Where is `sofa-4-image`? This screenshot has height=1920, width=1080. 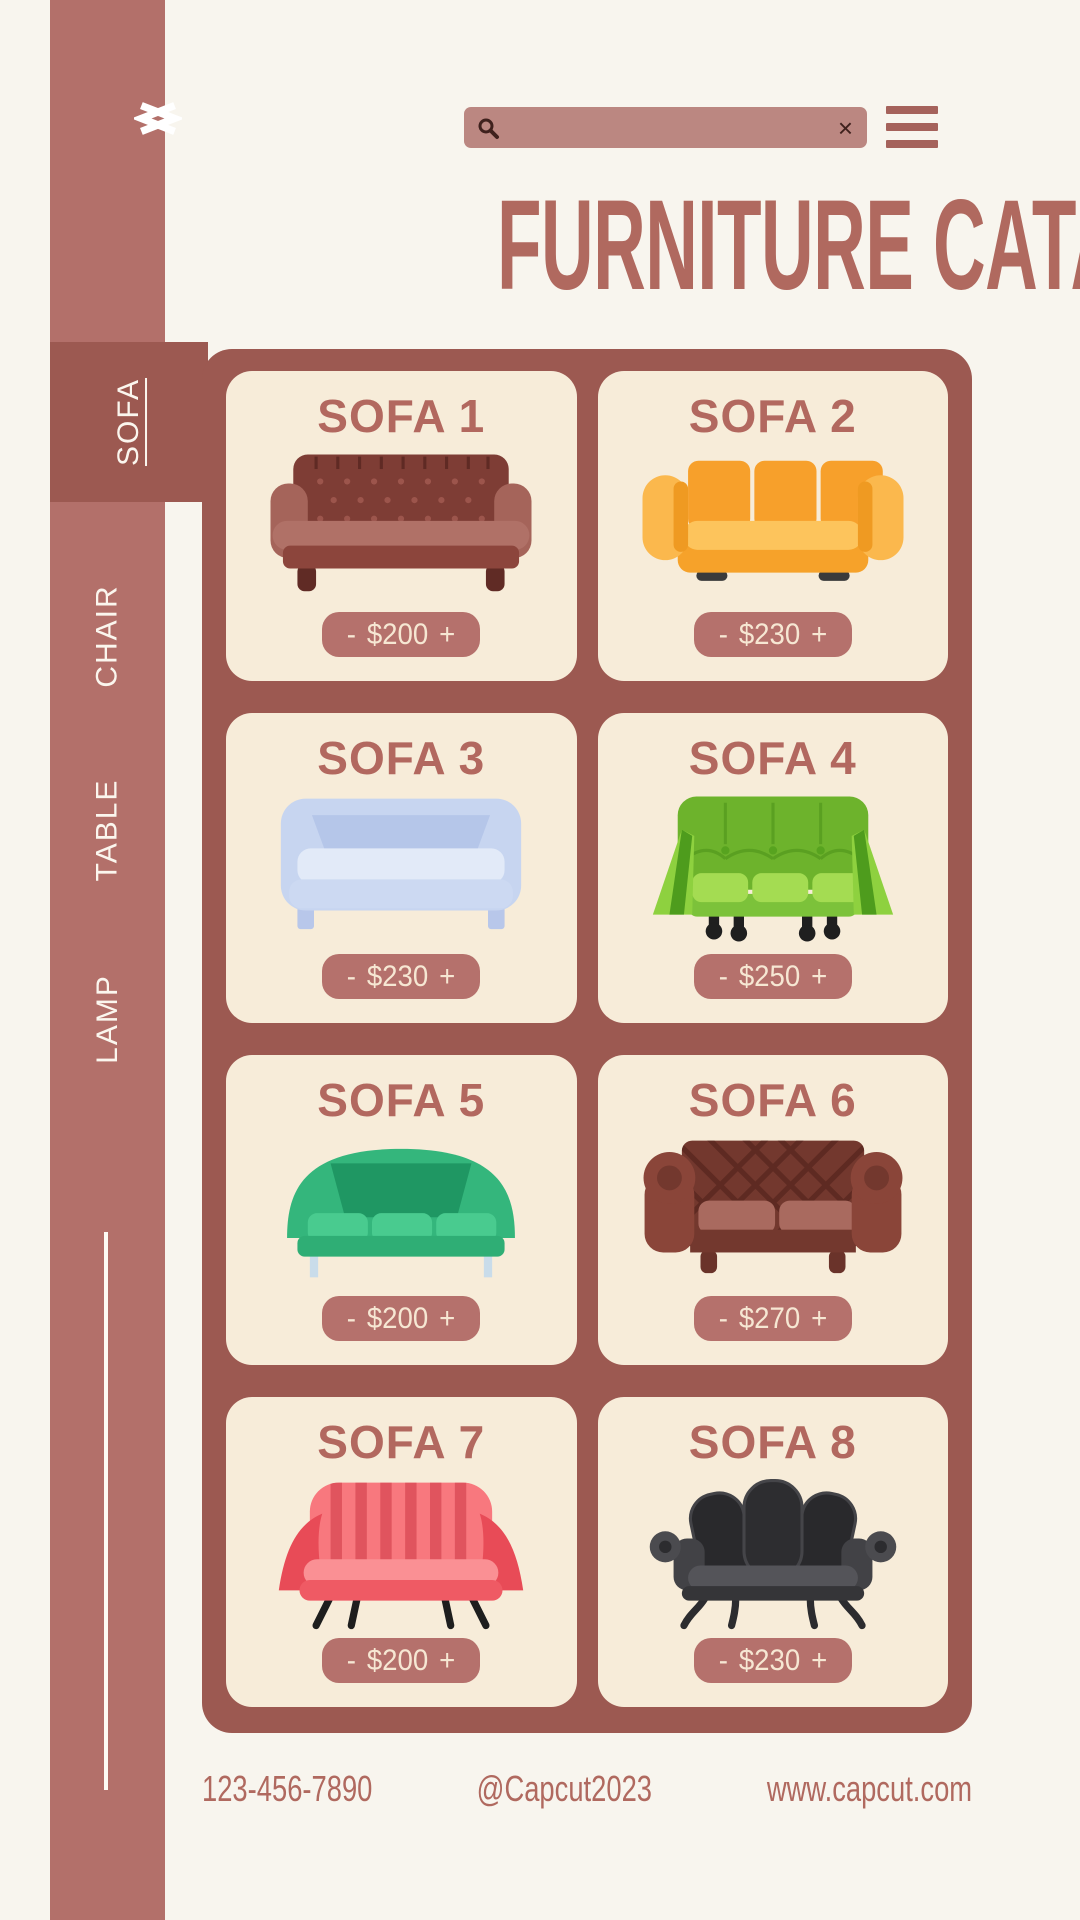
sofa-4-image is located at coordinates (773, 868).